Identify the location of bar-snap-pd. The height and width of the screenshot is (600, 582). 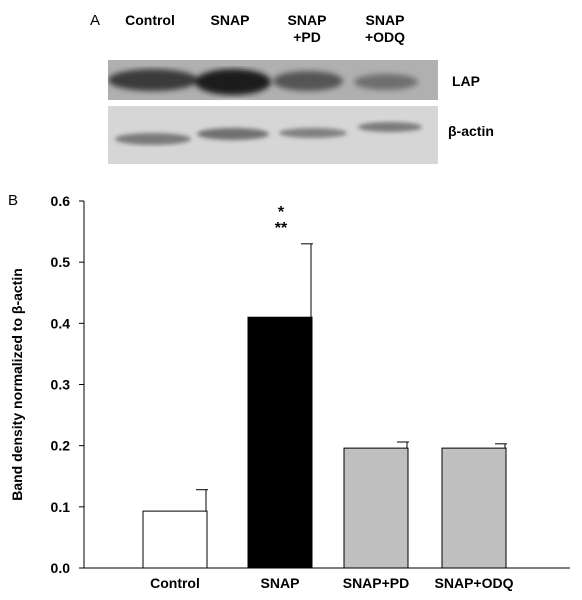
(376, 508).